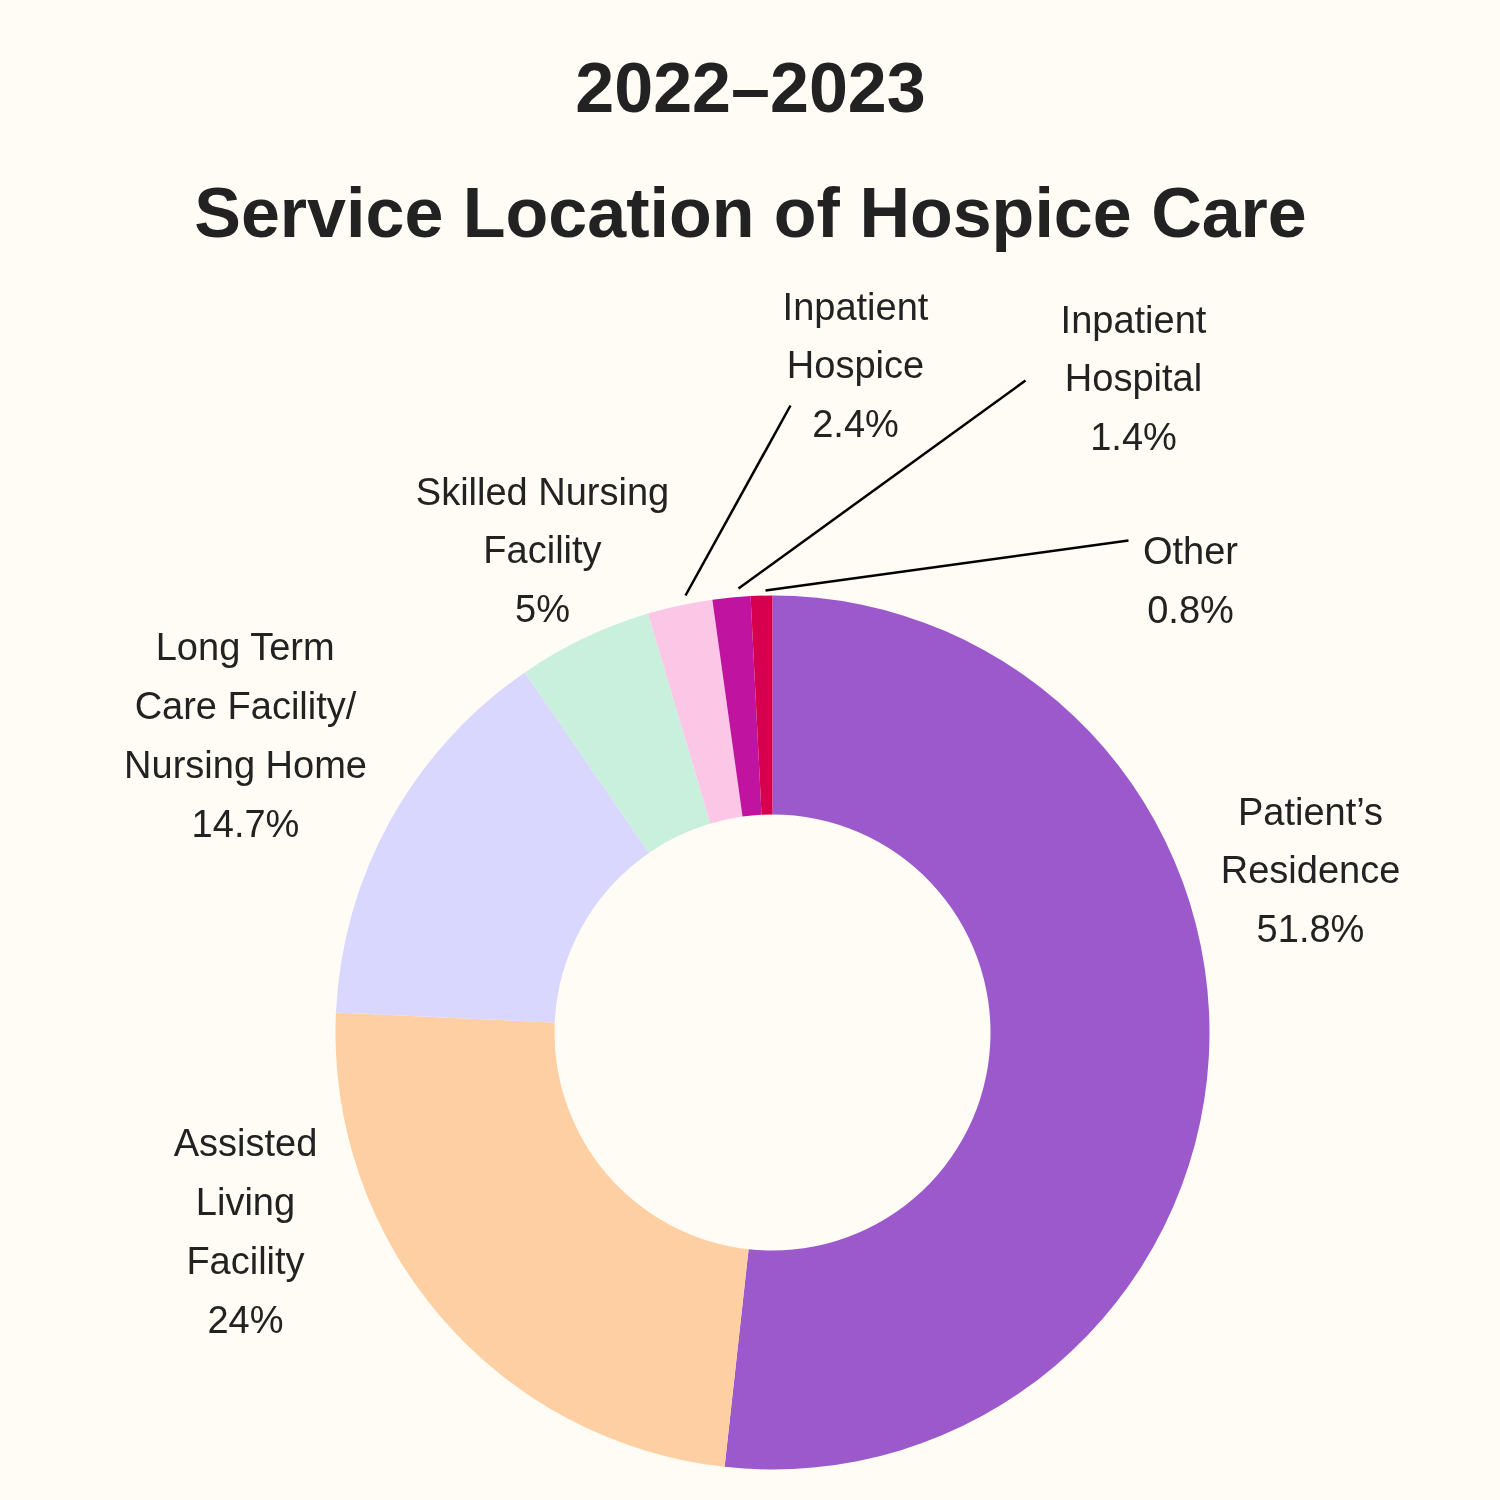  I want to click on slice-label: Other, so click(1190, 551).